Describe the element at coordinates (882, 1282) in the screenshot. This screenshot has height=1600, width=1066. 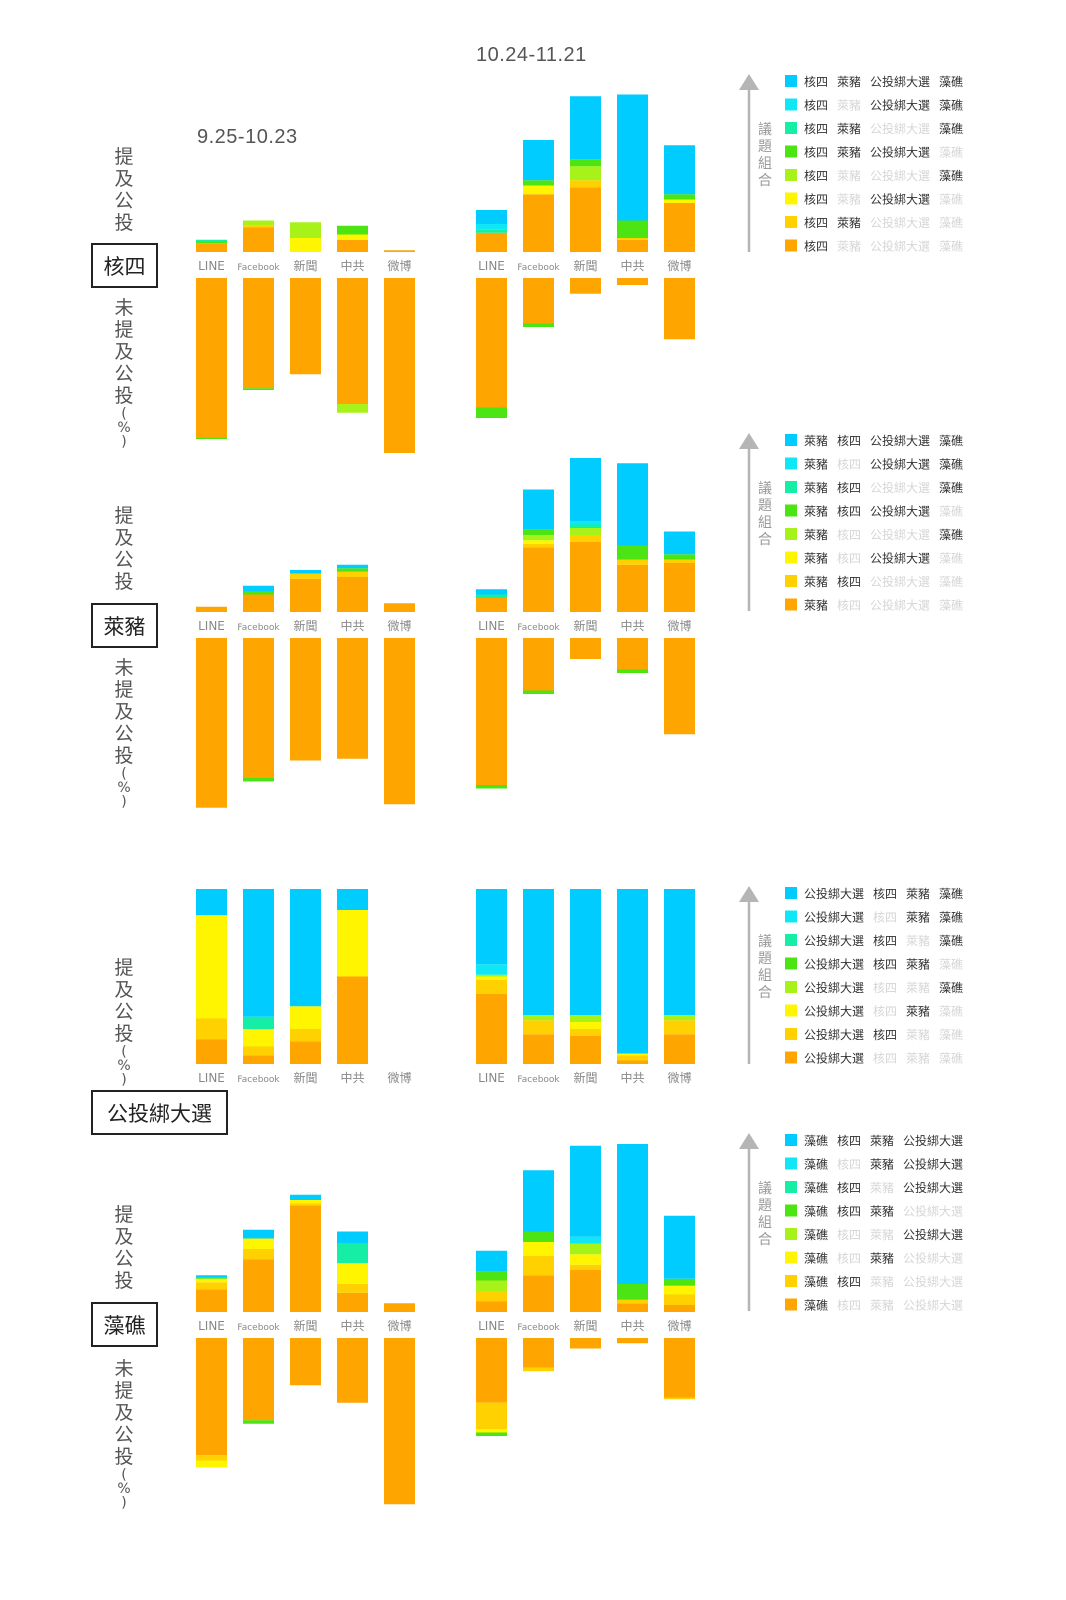
I see `legend-term-3-6-2: 萊豬` at that location.